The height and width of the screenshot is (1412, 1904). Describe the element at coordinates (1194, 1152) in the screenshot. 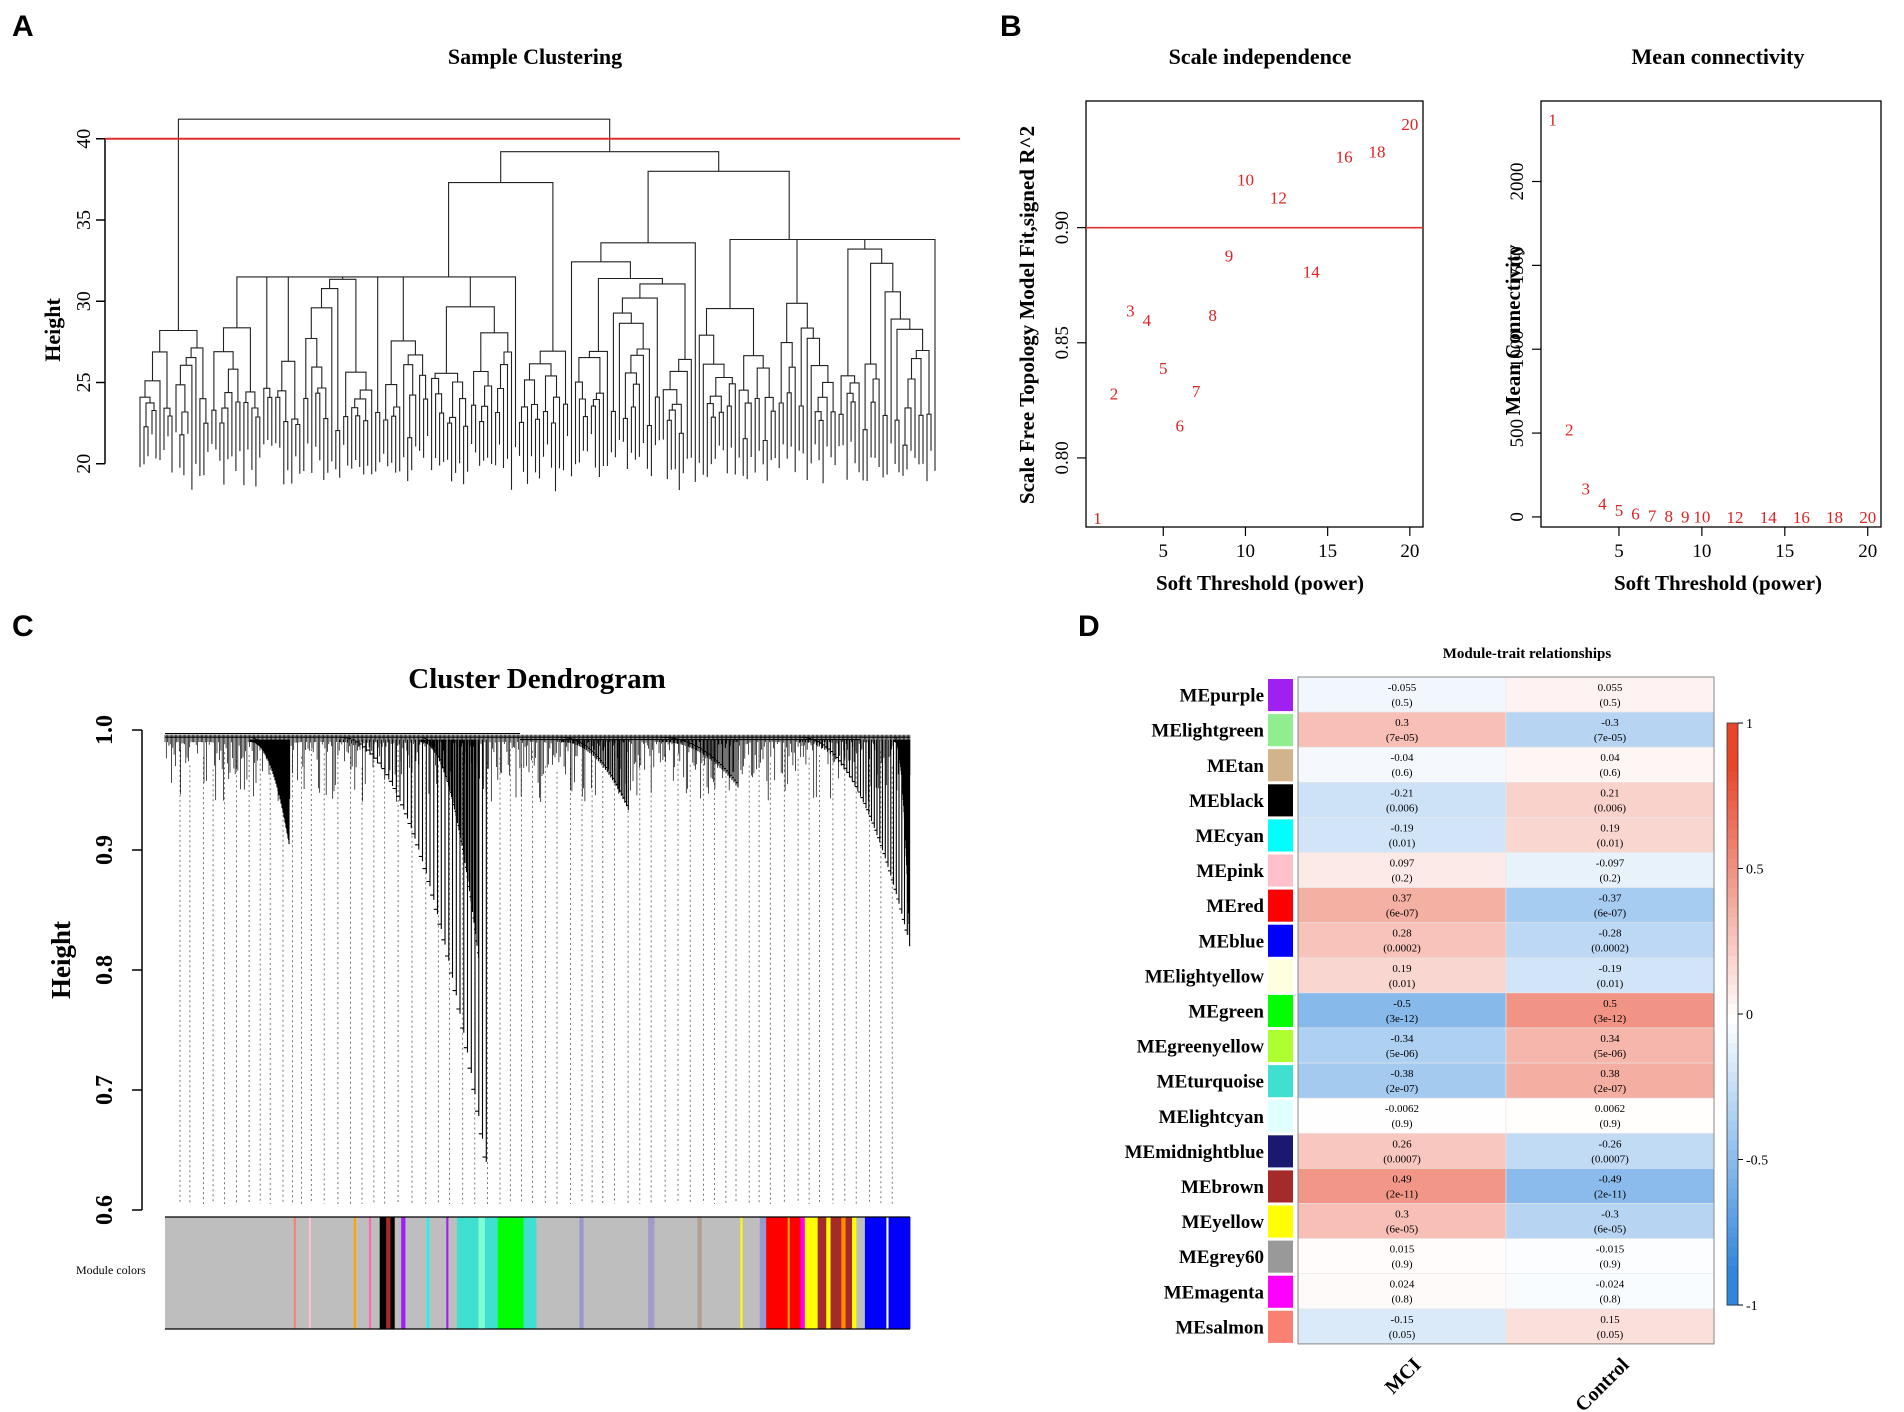

I see `module-row-label: MEmidnightblue` at that location.